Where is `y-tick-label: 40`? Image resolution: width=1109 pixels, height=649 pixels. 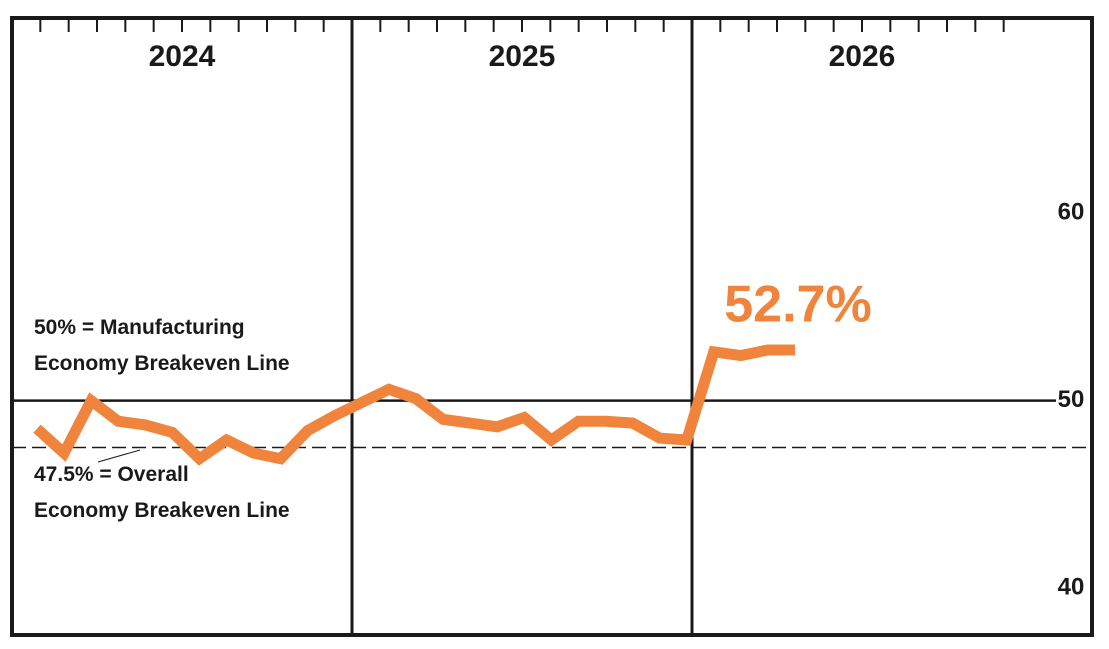
y-tick-label: 40 is located at coordinates (1071, 586).